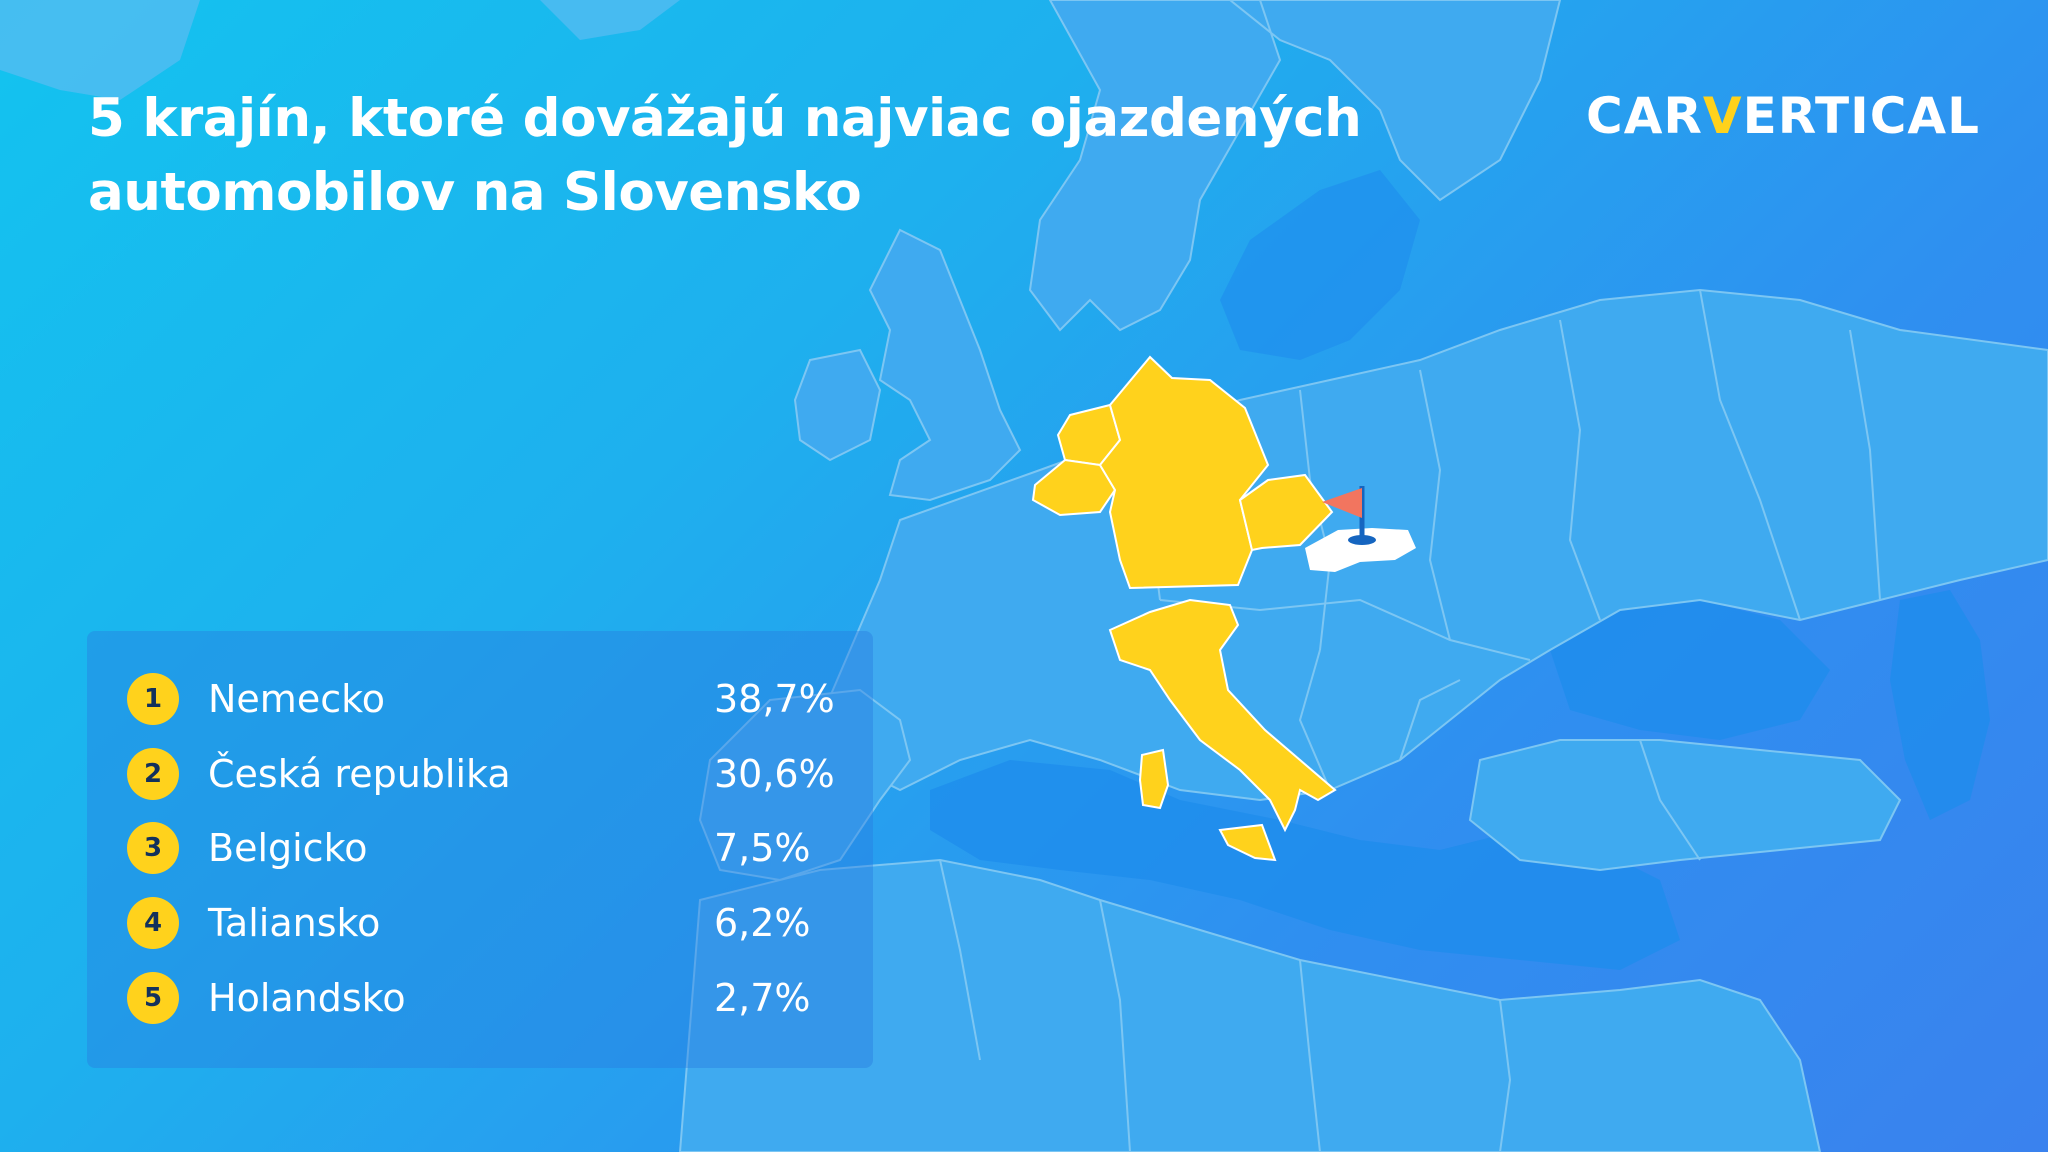  I want to click on iceland-region, so click(340, 50).